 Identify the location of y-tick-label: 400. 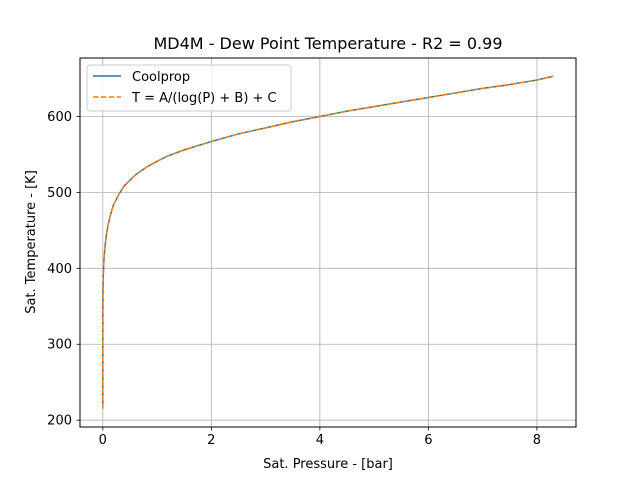
(59, 269).